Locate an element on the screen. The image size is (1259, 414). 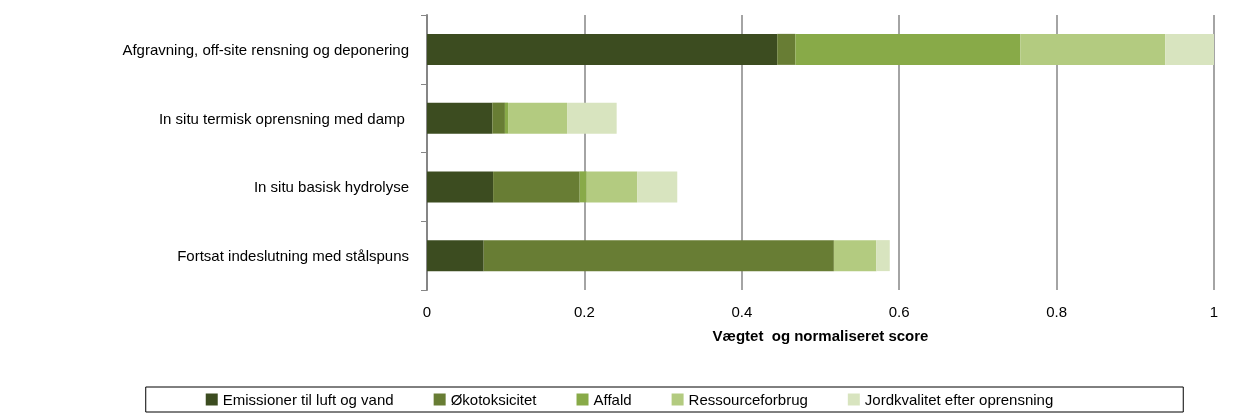
legend-label: Økotoksicitet is located at coordinates (494, 399).